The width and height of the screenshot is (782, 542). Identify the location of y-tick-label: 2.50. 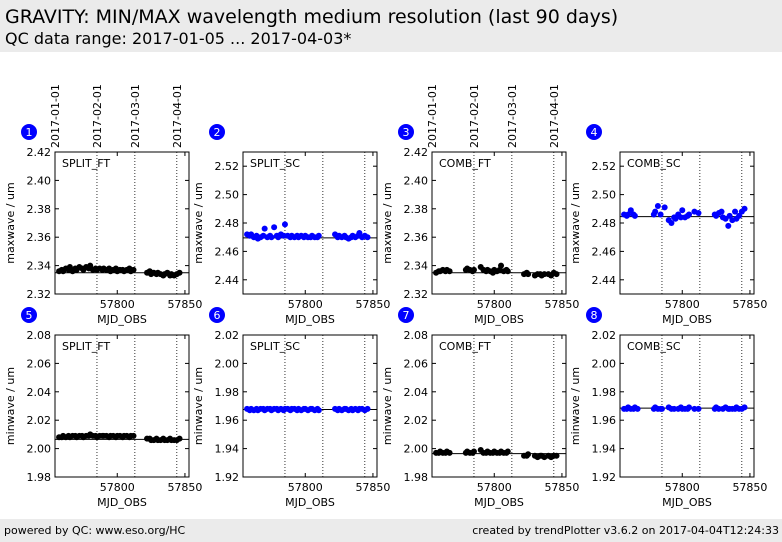
(604, 195).